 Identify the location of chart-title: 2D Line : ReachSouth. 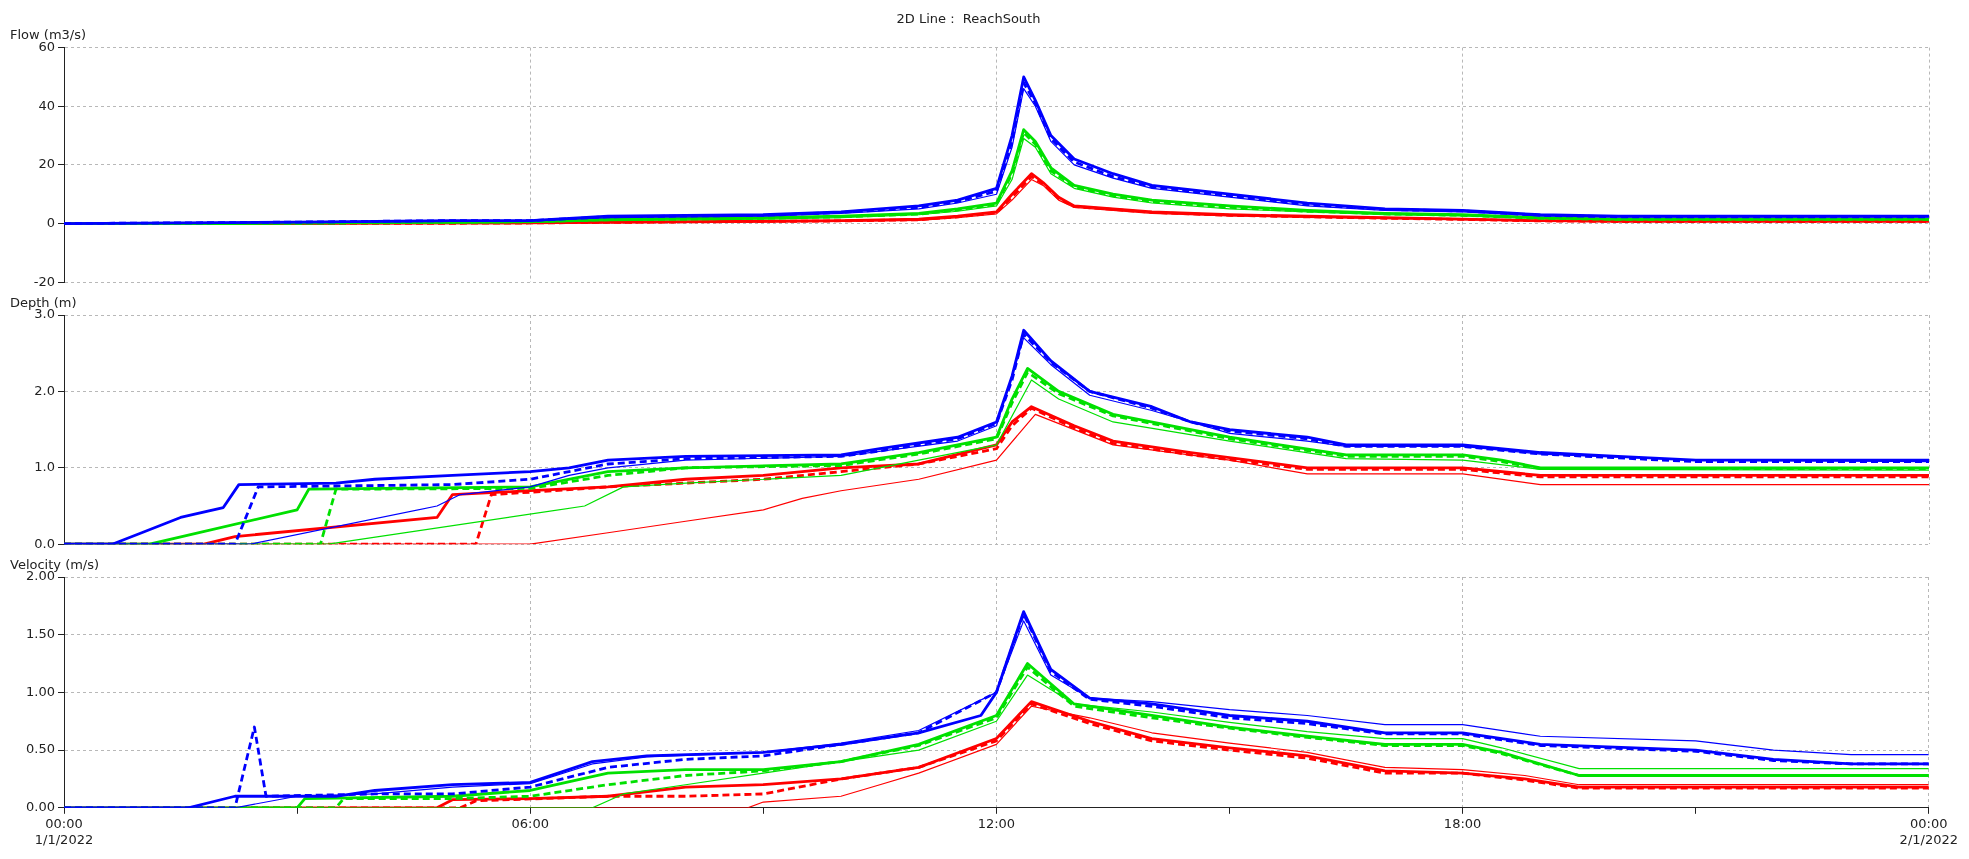
(968, 19).